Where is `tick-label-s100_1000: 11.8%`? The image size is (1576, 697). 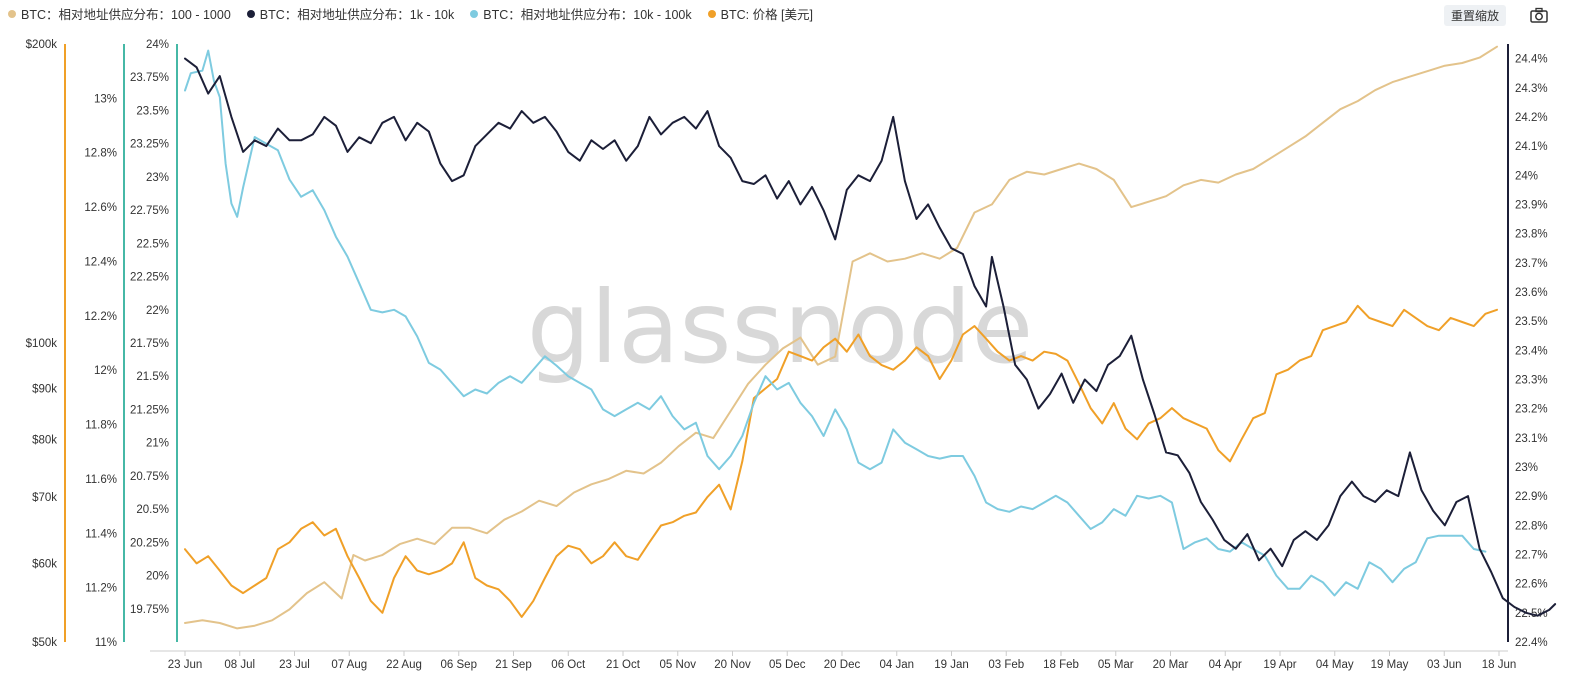 tick-label-s100_1000: 11.8% is located at coordinates (101, 426).